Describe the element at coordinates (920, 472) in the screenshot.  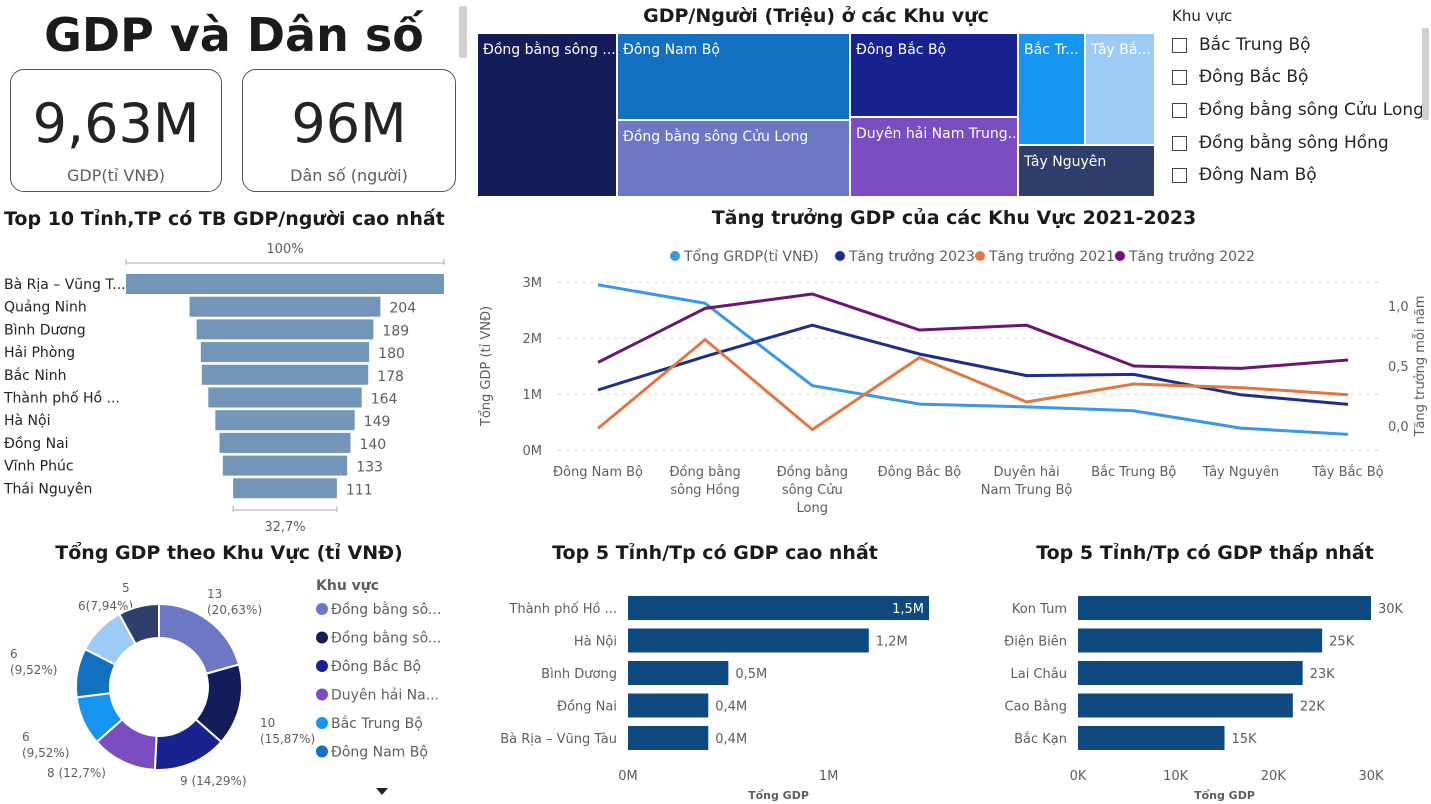
I see `x-tick-label: Đông Bắc Bộ` at that location.